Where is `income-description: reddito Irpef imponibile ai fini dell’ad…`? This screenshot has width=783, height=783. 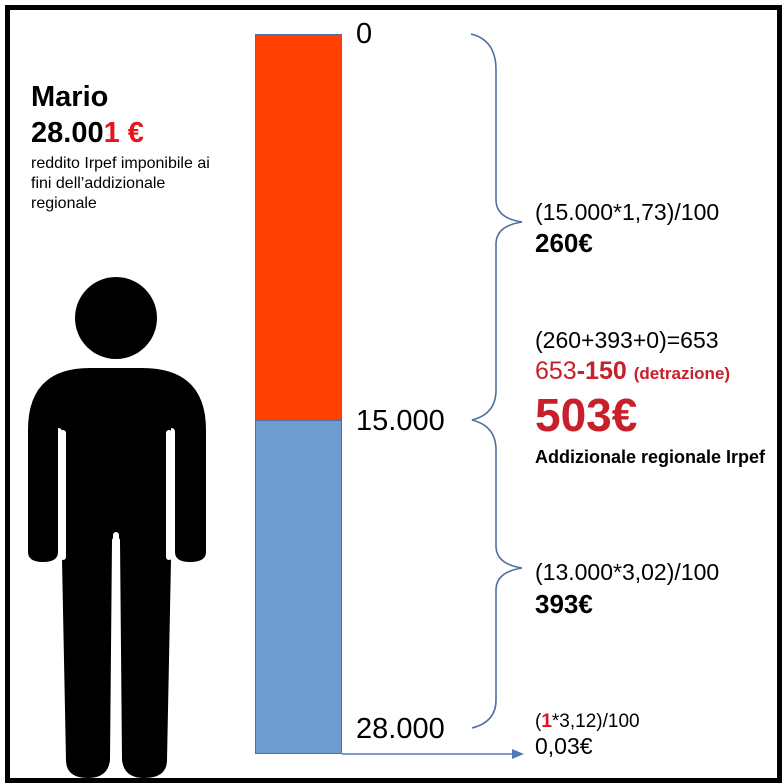
income-description: reddito Irpef imponibile ai fini dell’ad… is located at coordinates (120, 183).